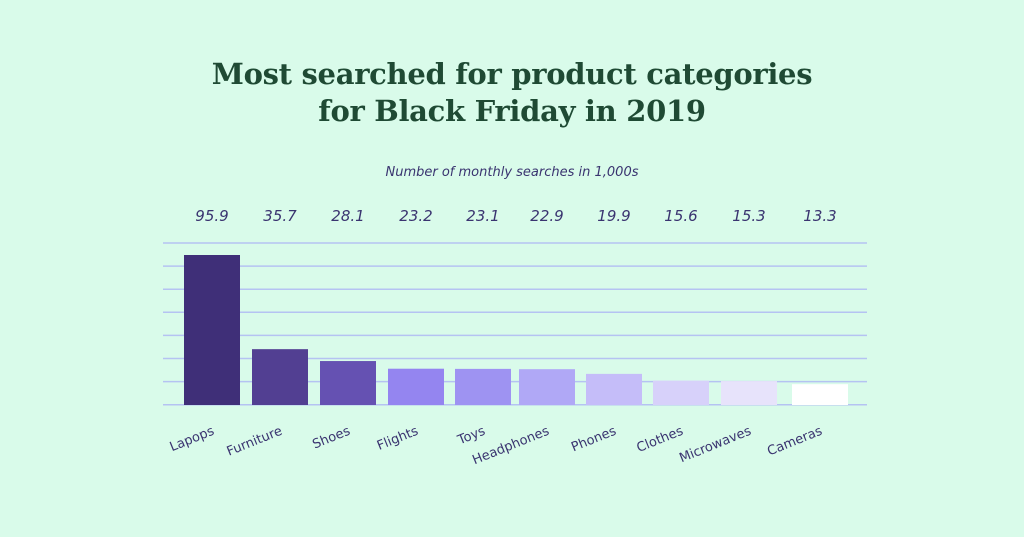 This screenshot has height=537, width=1024. What do you see at coordinates (332, 438) in the screenshot?
I see `category-label: Shoes` at bounding box center [332, 438].